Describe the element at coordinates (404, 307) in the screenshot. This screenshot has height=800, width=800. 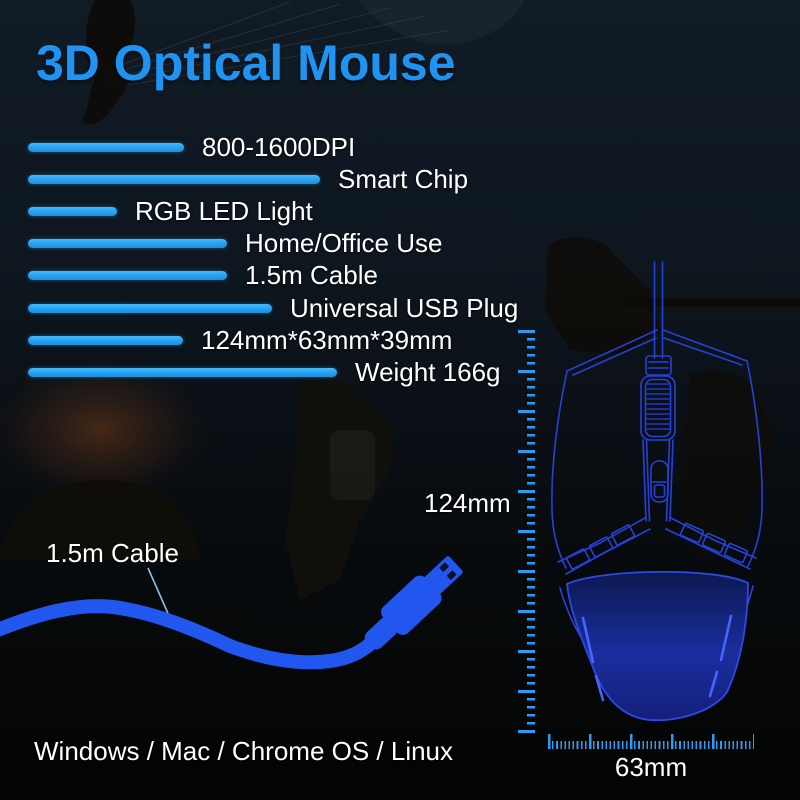
I see `feature-label: Universal USB Plug` at that location.